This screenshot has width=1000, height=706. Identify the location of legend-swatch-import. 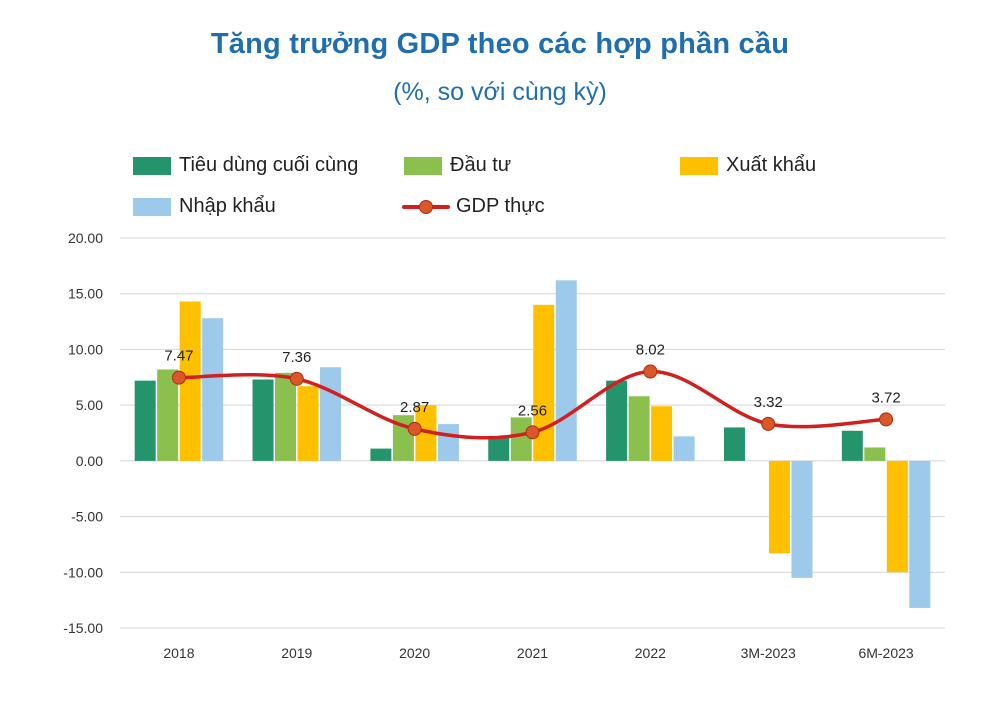
(152, 206).